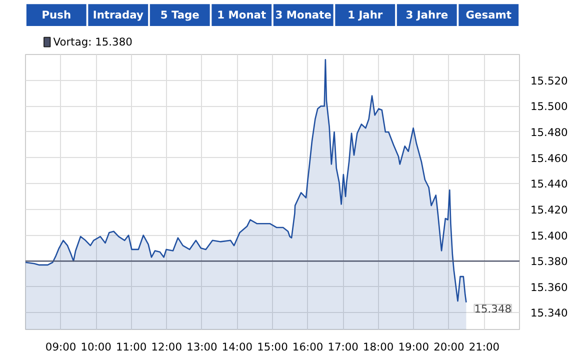 Image resolution: width=570 pixels, height=358 pixels. I want to click on x-tick-label: 16:00, so click(308, 347).